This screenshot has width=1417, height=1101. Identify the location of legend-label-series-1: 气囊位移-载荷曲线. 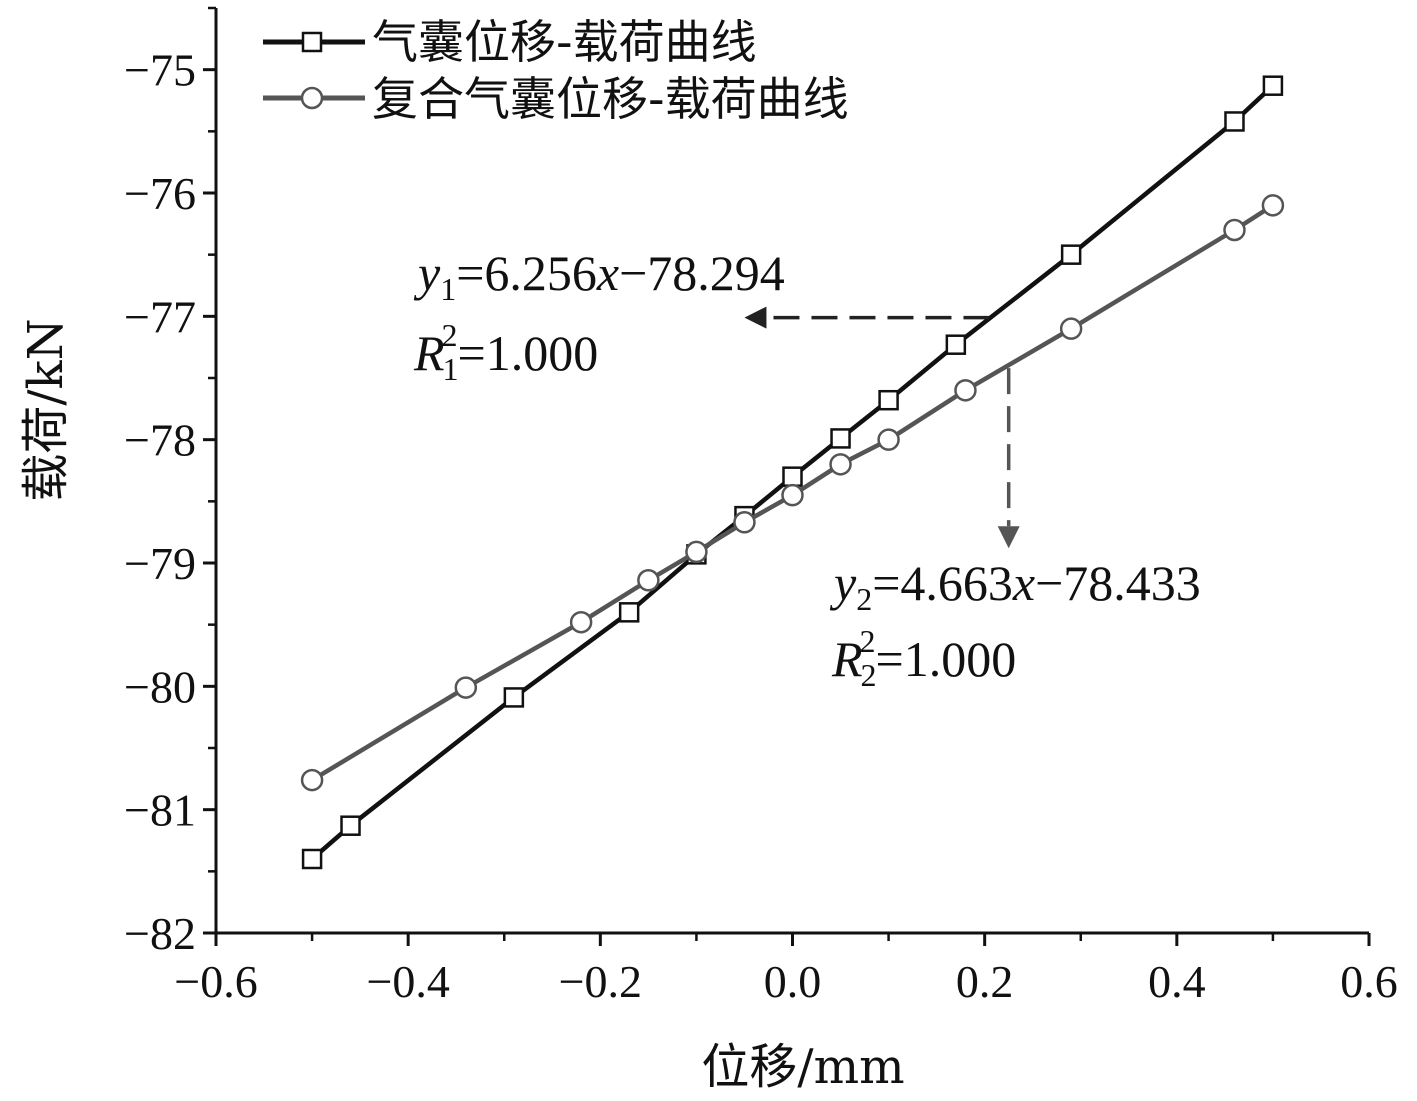
(564, 42).